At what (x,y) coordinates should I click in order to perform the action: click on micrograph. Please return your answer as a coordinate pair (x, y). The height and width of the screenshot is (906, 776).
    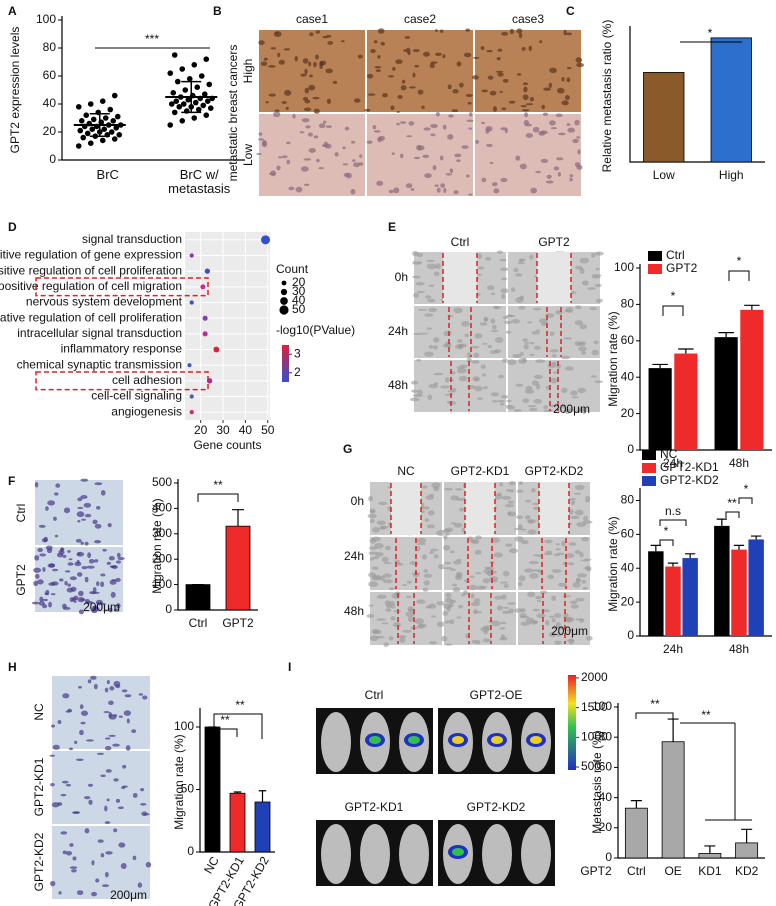
    Looking at the image, I should click on (528, 155).